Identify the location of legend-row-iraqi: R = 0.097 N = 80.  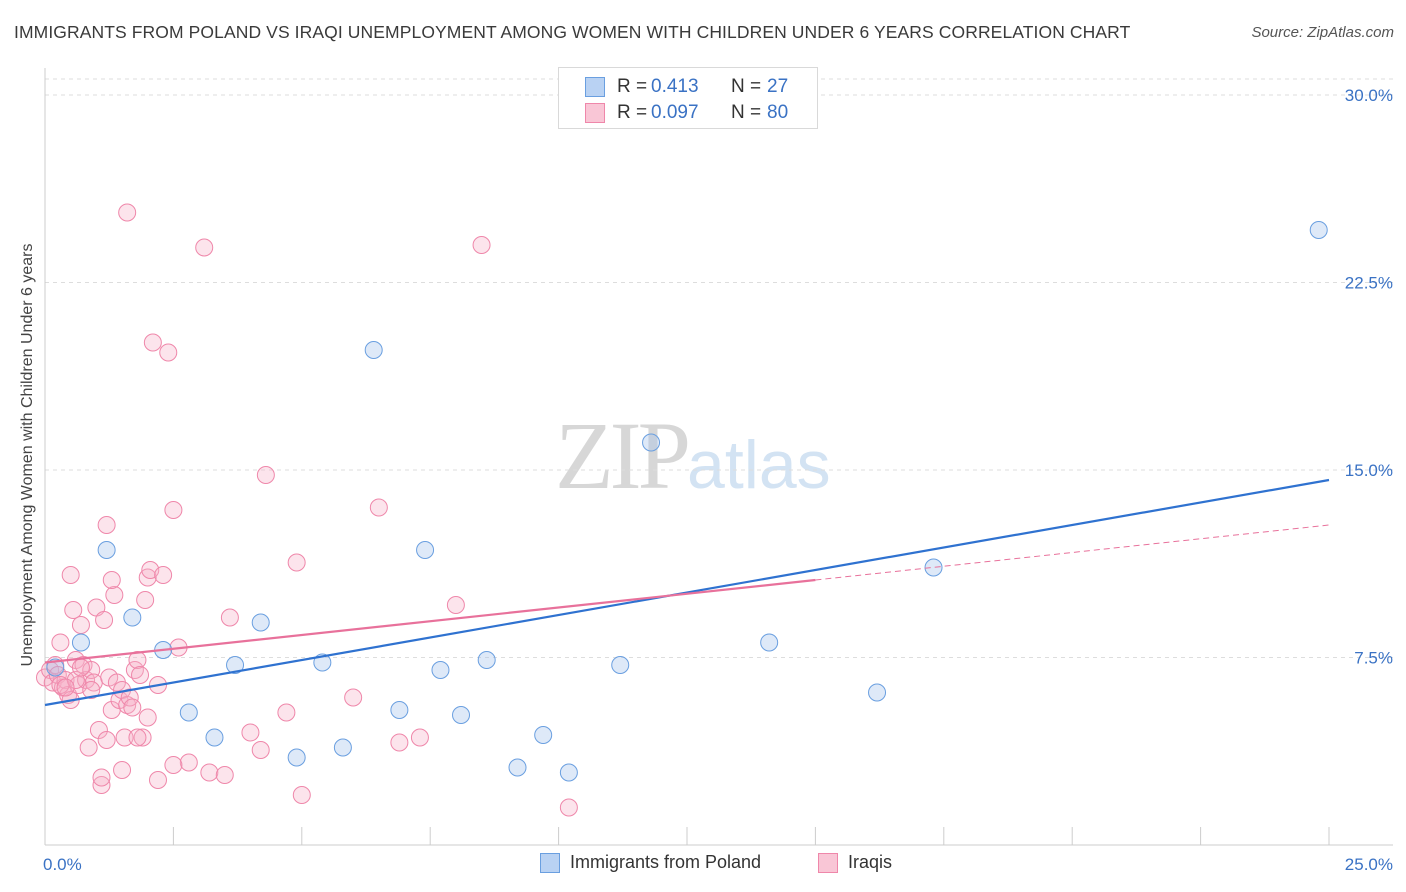
(686, 113).